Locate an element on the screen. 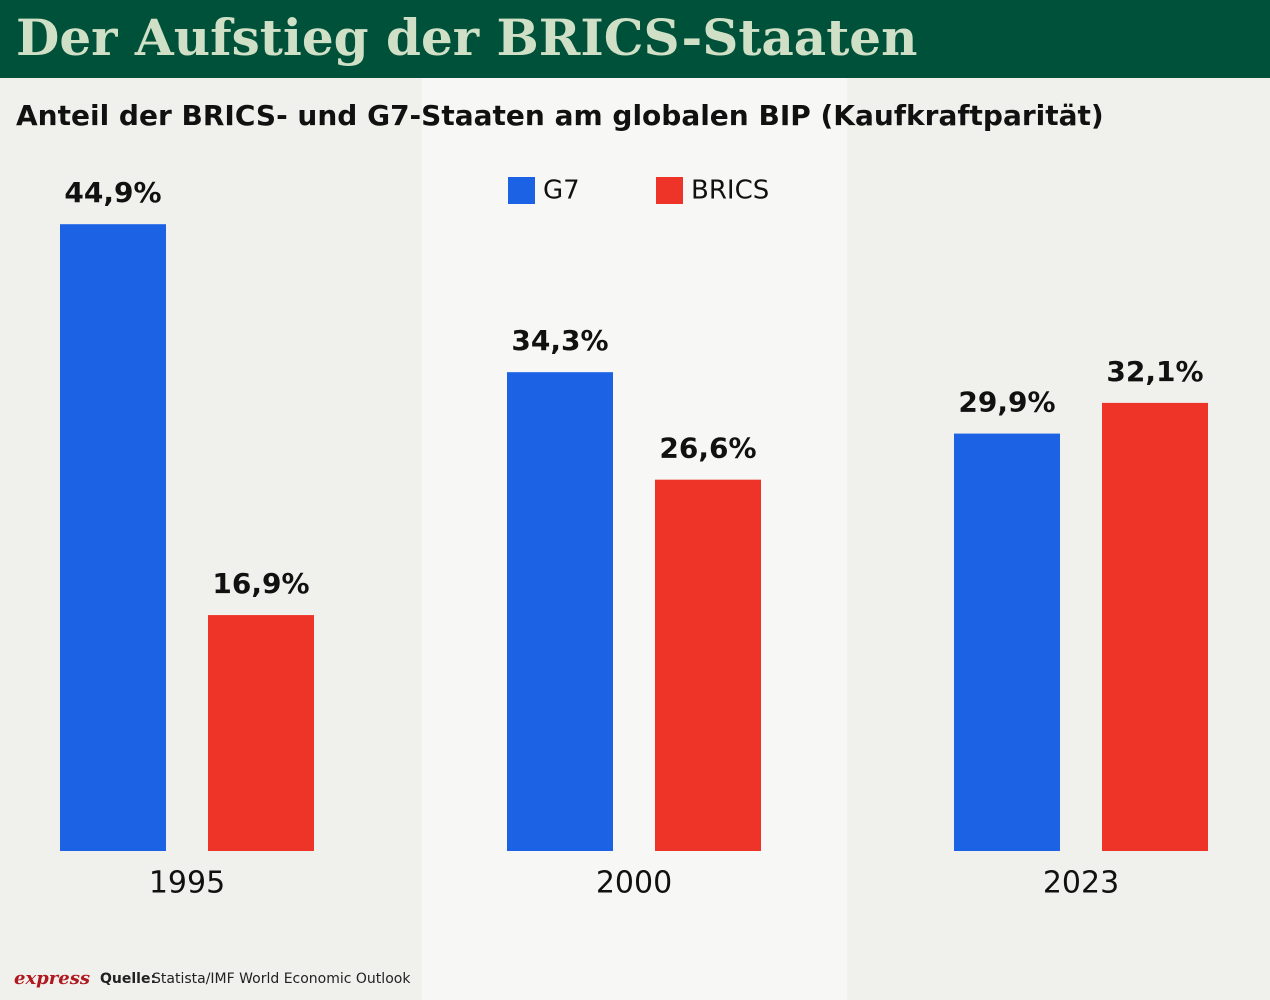 Image resolution: width=1270 pixels, height=1000 pixels. x-tick-label: 2023 is located at coordinates (1081, 883).